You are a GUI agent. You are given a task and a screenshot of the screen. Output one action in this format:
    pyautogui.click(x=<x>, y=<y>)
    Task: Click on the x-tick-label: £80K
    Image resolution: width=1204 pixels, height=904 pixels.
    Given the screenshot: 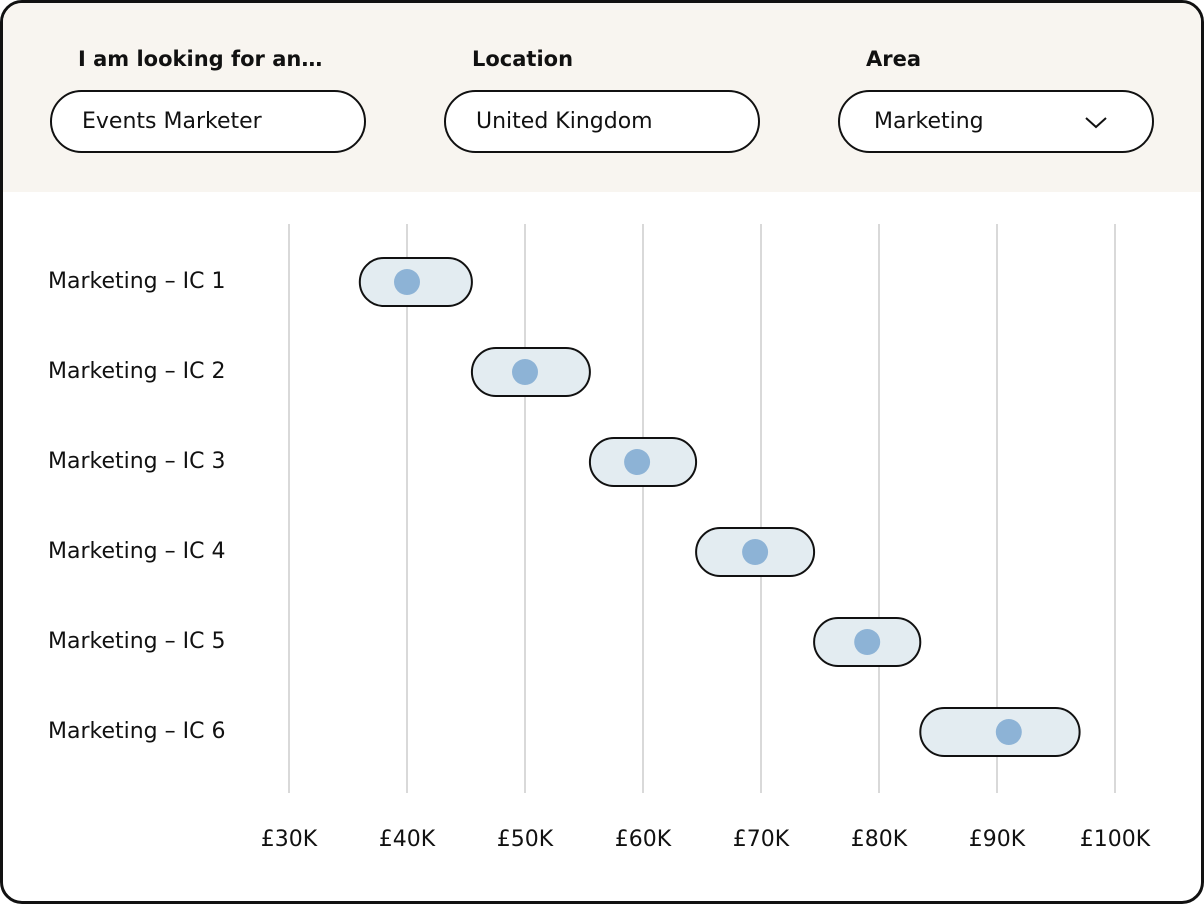 What is the action you would take?
    pyautogui.click(x=879, y=839)
    